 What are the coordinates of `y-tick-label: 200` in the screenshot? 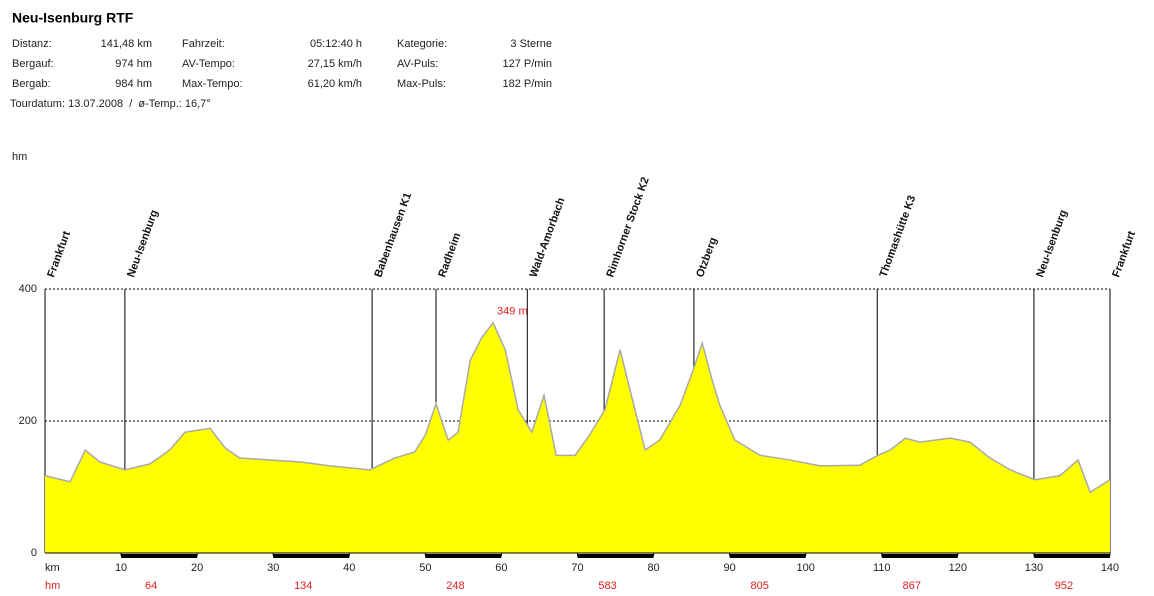 It's located at (28, 421).